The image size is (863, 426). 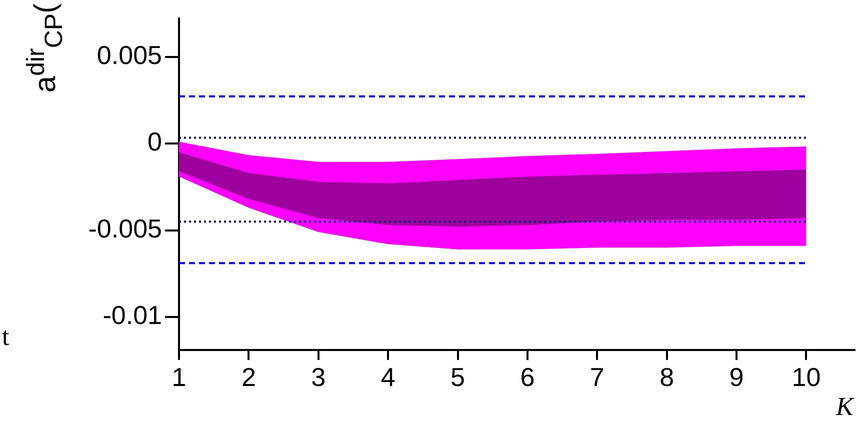 I want to click on x-tick-label: 5, so click(x=457, y=377).